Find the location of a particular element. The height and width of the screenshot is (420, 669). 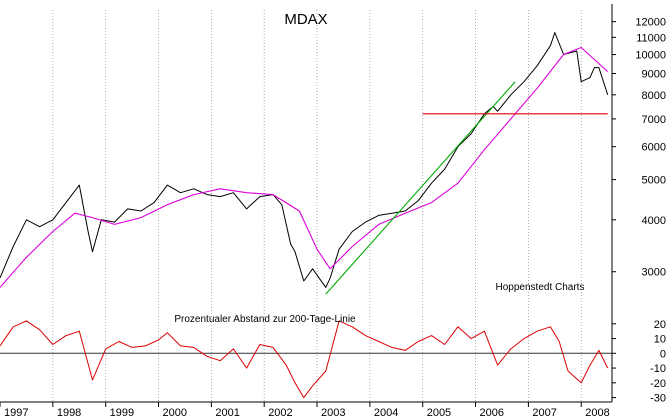

chart-title: MDAX is located at coordinates (305, 19).